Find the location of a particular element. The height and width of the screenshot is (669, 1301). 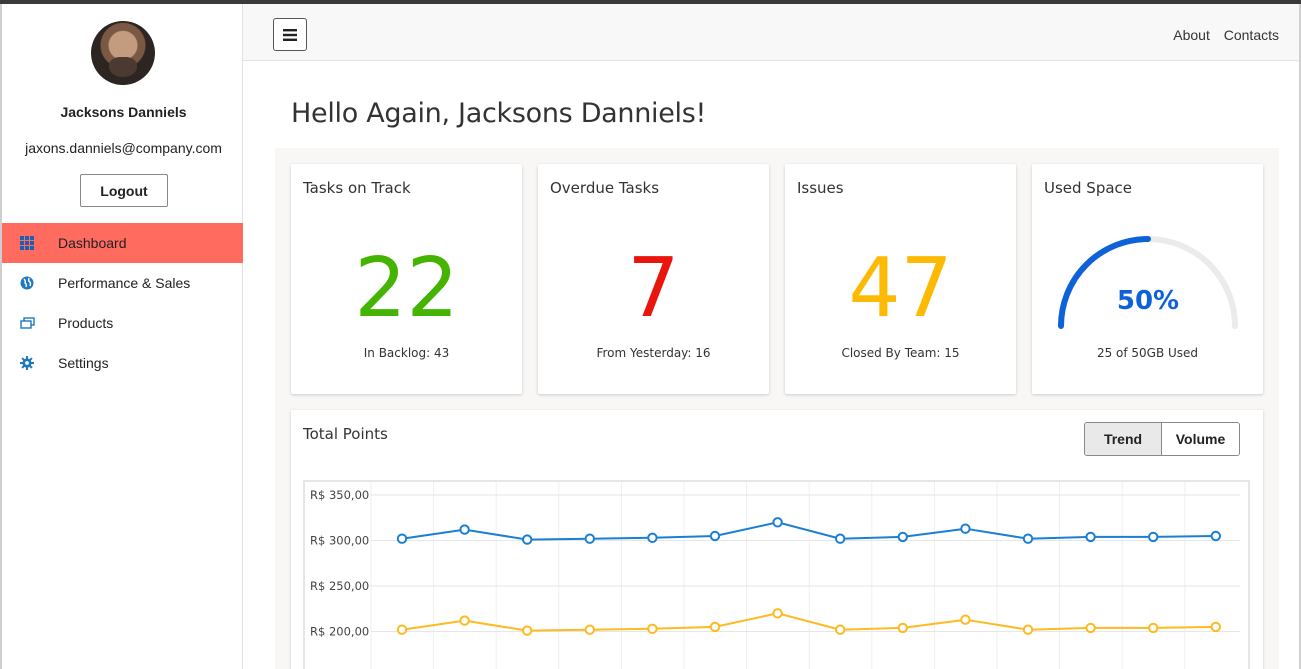

products-icon is located at coordinates (30, 323).